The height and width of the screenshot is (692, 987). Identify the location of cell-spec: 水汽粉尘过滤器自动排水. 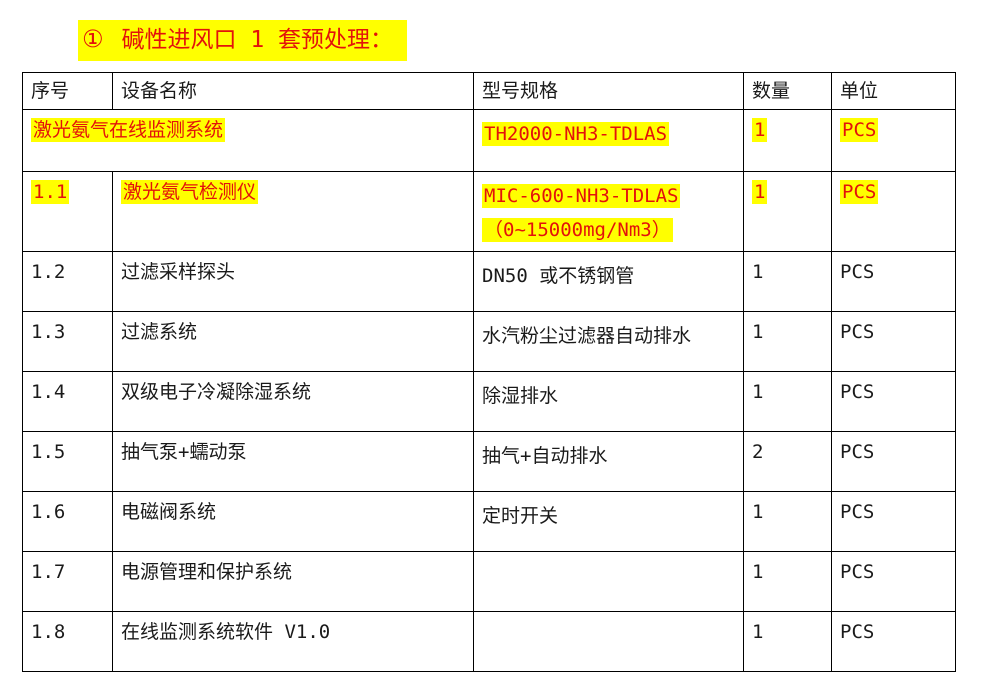
(608, 341).